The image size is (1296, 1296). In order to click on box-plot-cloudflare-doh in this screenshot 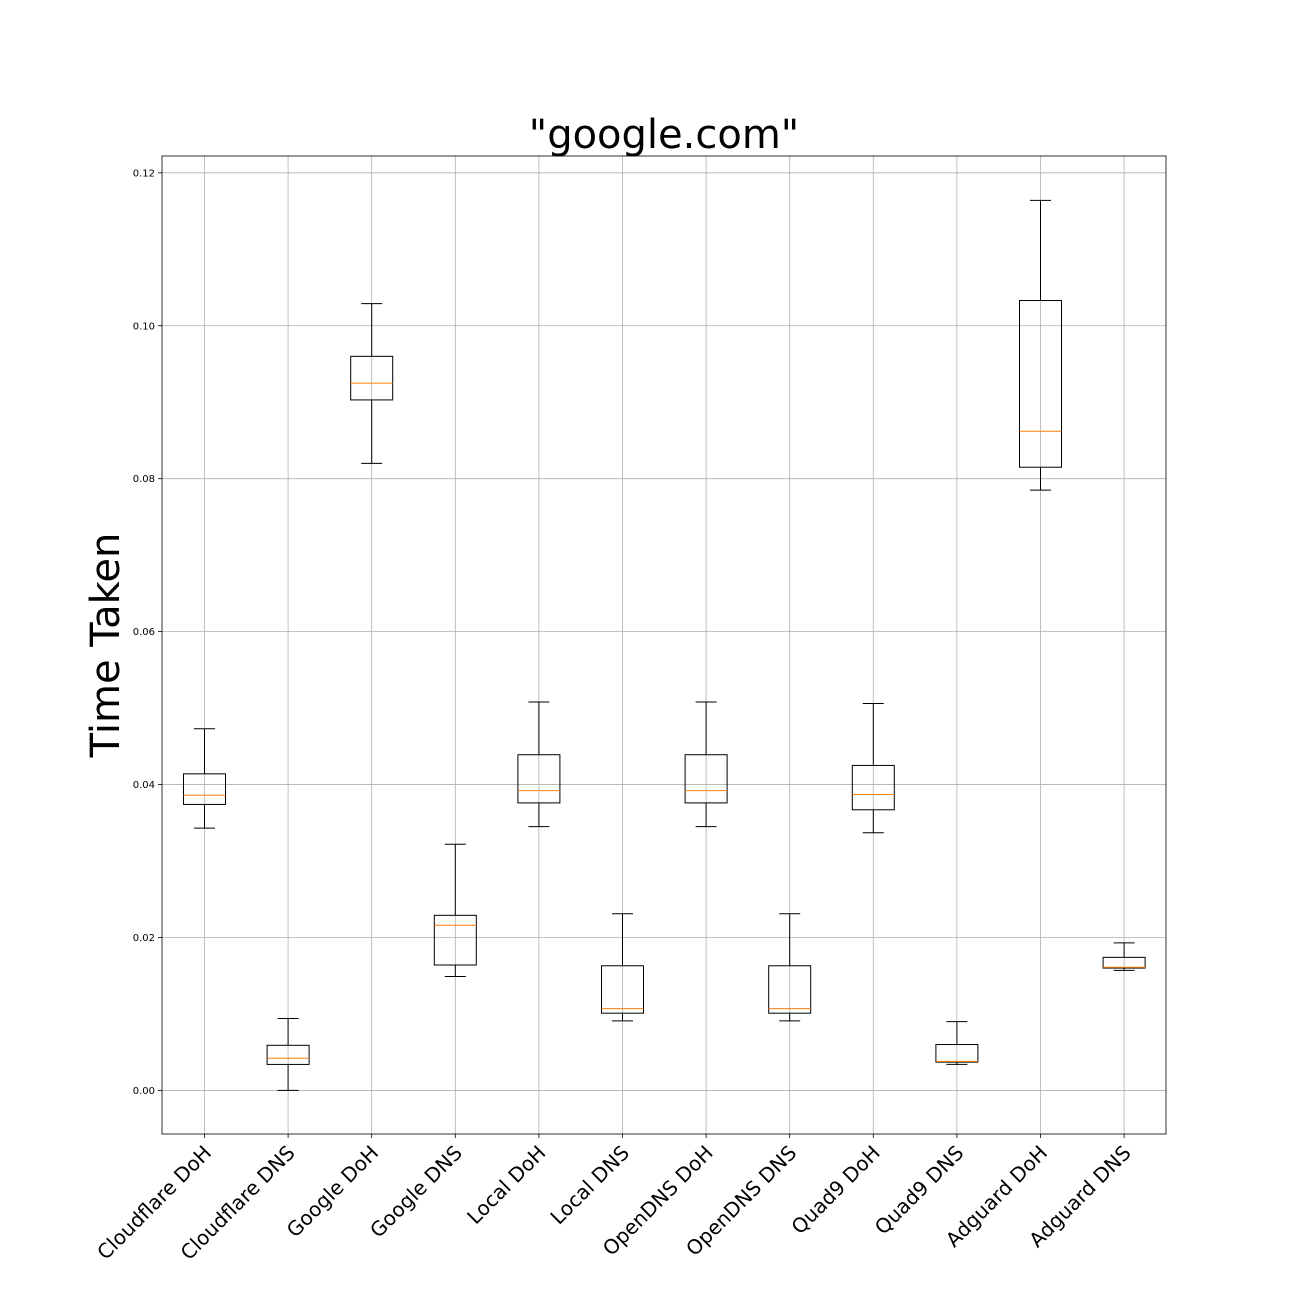, I will do `click(204, 778)`.